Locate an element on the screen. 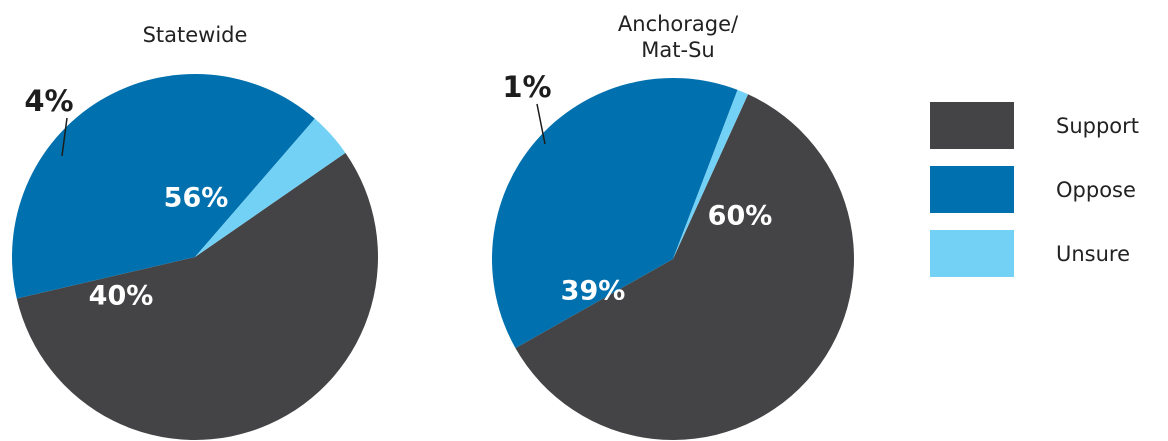  legend-swatch-unsure is located at coordinates (972, 253).